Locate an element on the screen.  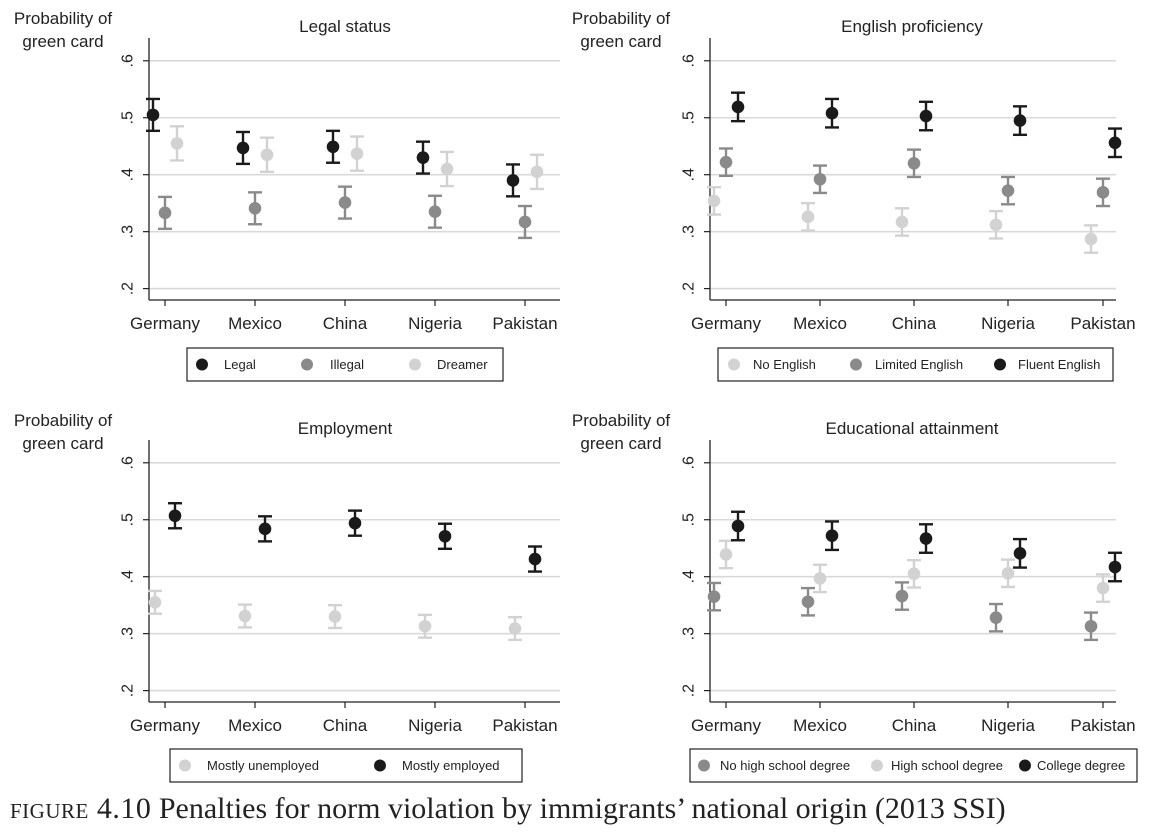
data-point-fluent-english-germany is located at coordinates (738, 107).